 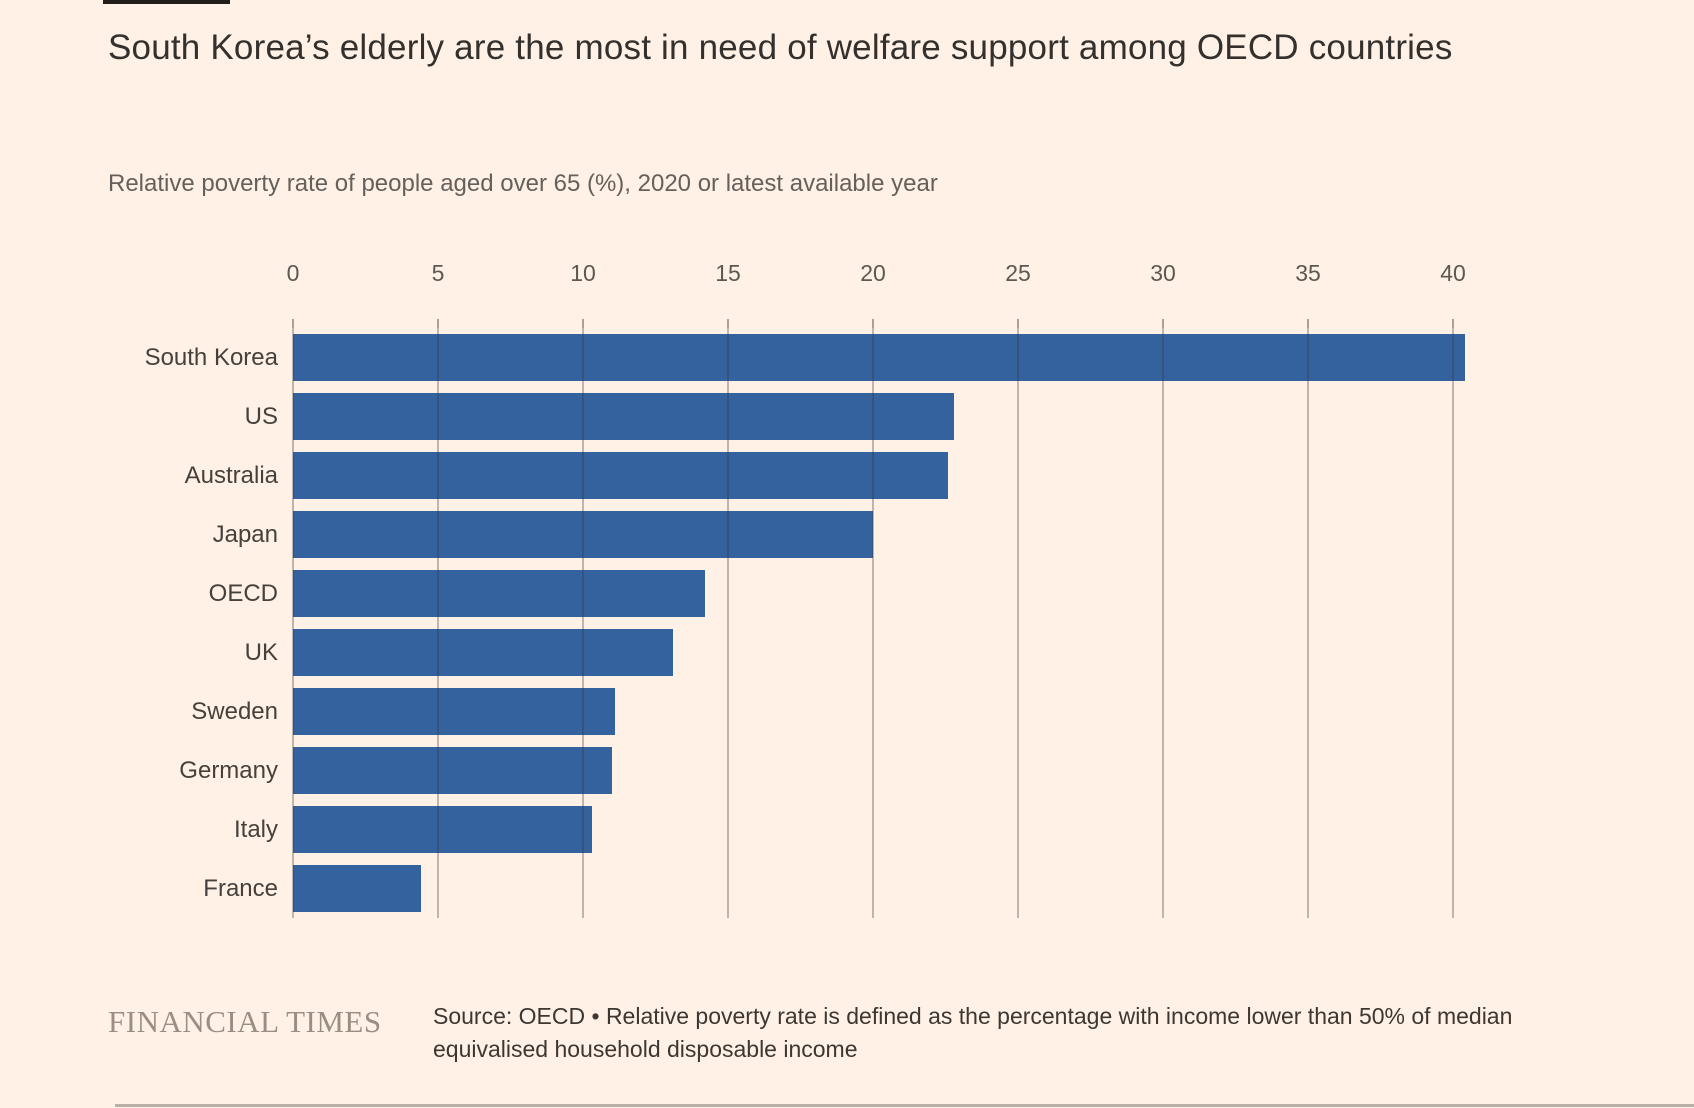 I want to click on bar-row: OECD, so click(x=744, y=593).